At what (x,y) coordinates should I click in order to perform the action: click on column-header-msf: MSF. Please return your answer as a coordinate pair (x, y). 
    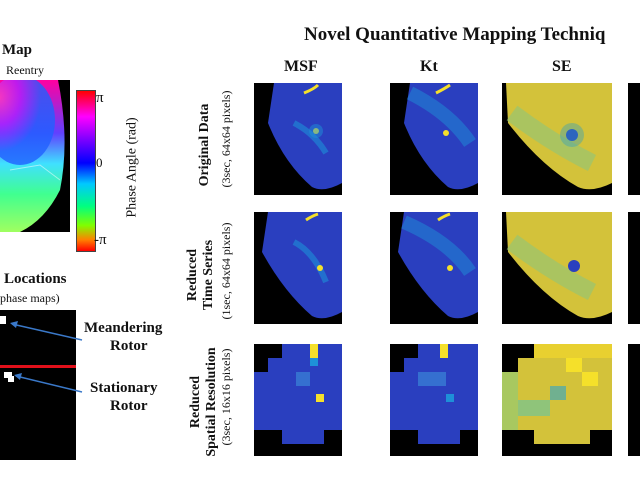
    Looking at the image, I should click on (301, 66).